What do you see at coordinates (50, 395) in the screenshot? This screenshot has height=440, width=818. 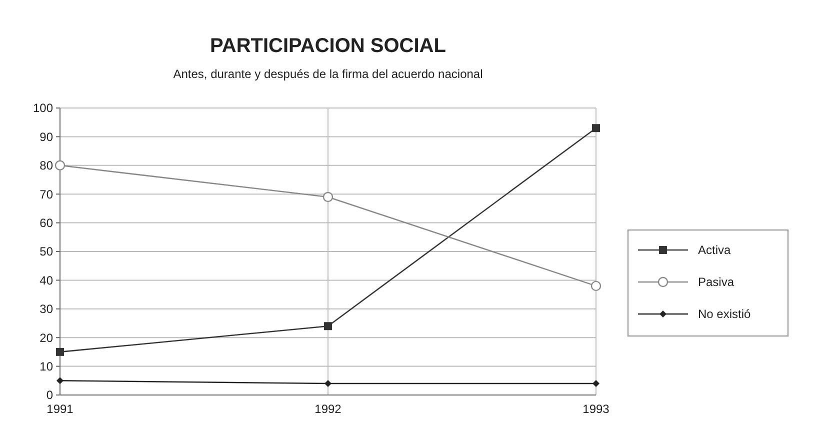 I see `y-tick-label: 0` at bounding box center [50, 395].